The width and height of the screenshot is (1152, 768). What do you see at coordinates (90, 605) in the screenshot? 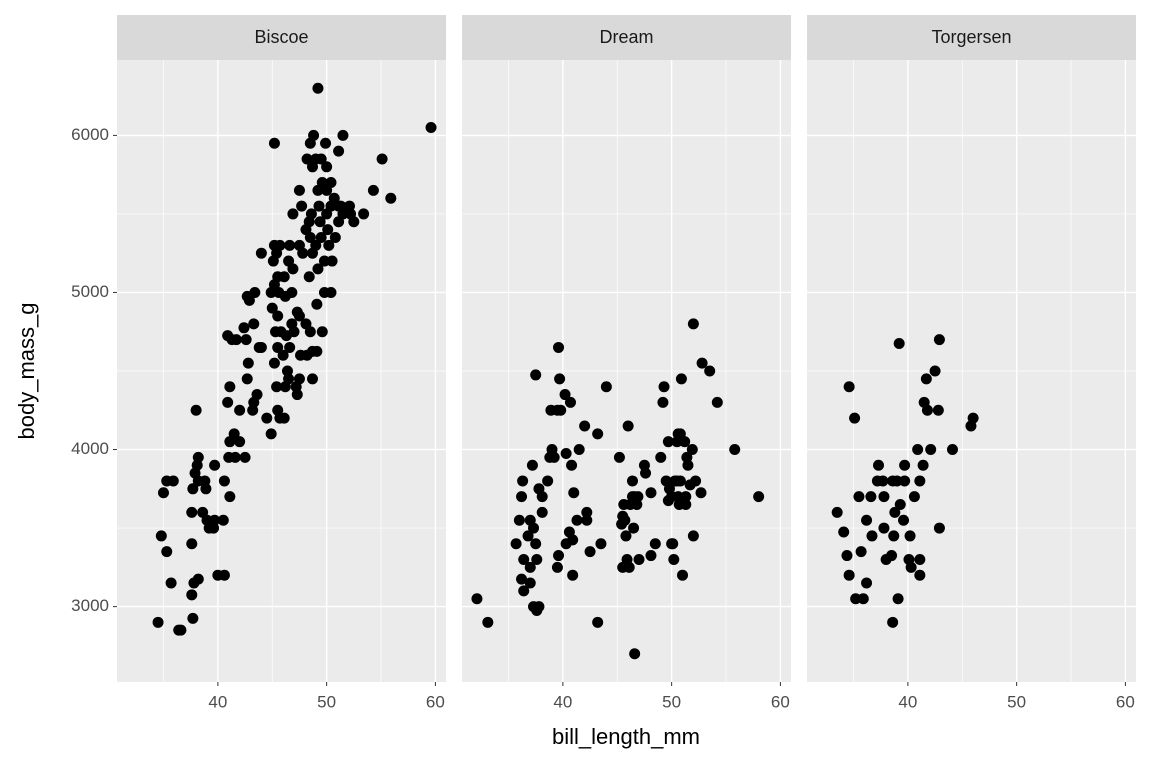
I see `y-tick-label: 3000` at bounding box center [90, 605].